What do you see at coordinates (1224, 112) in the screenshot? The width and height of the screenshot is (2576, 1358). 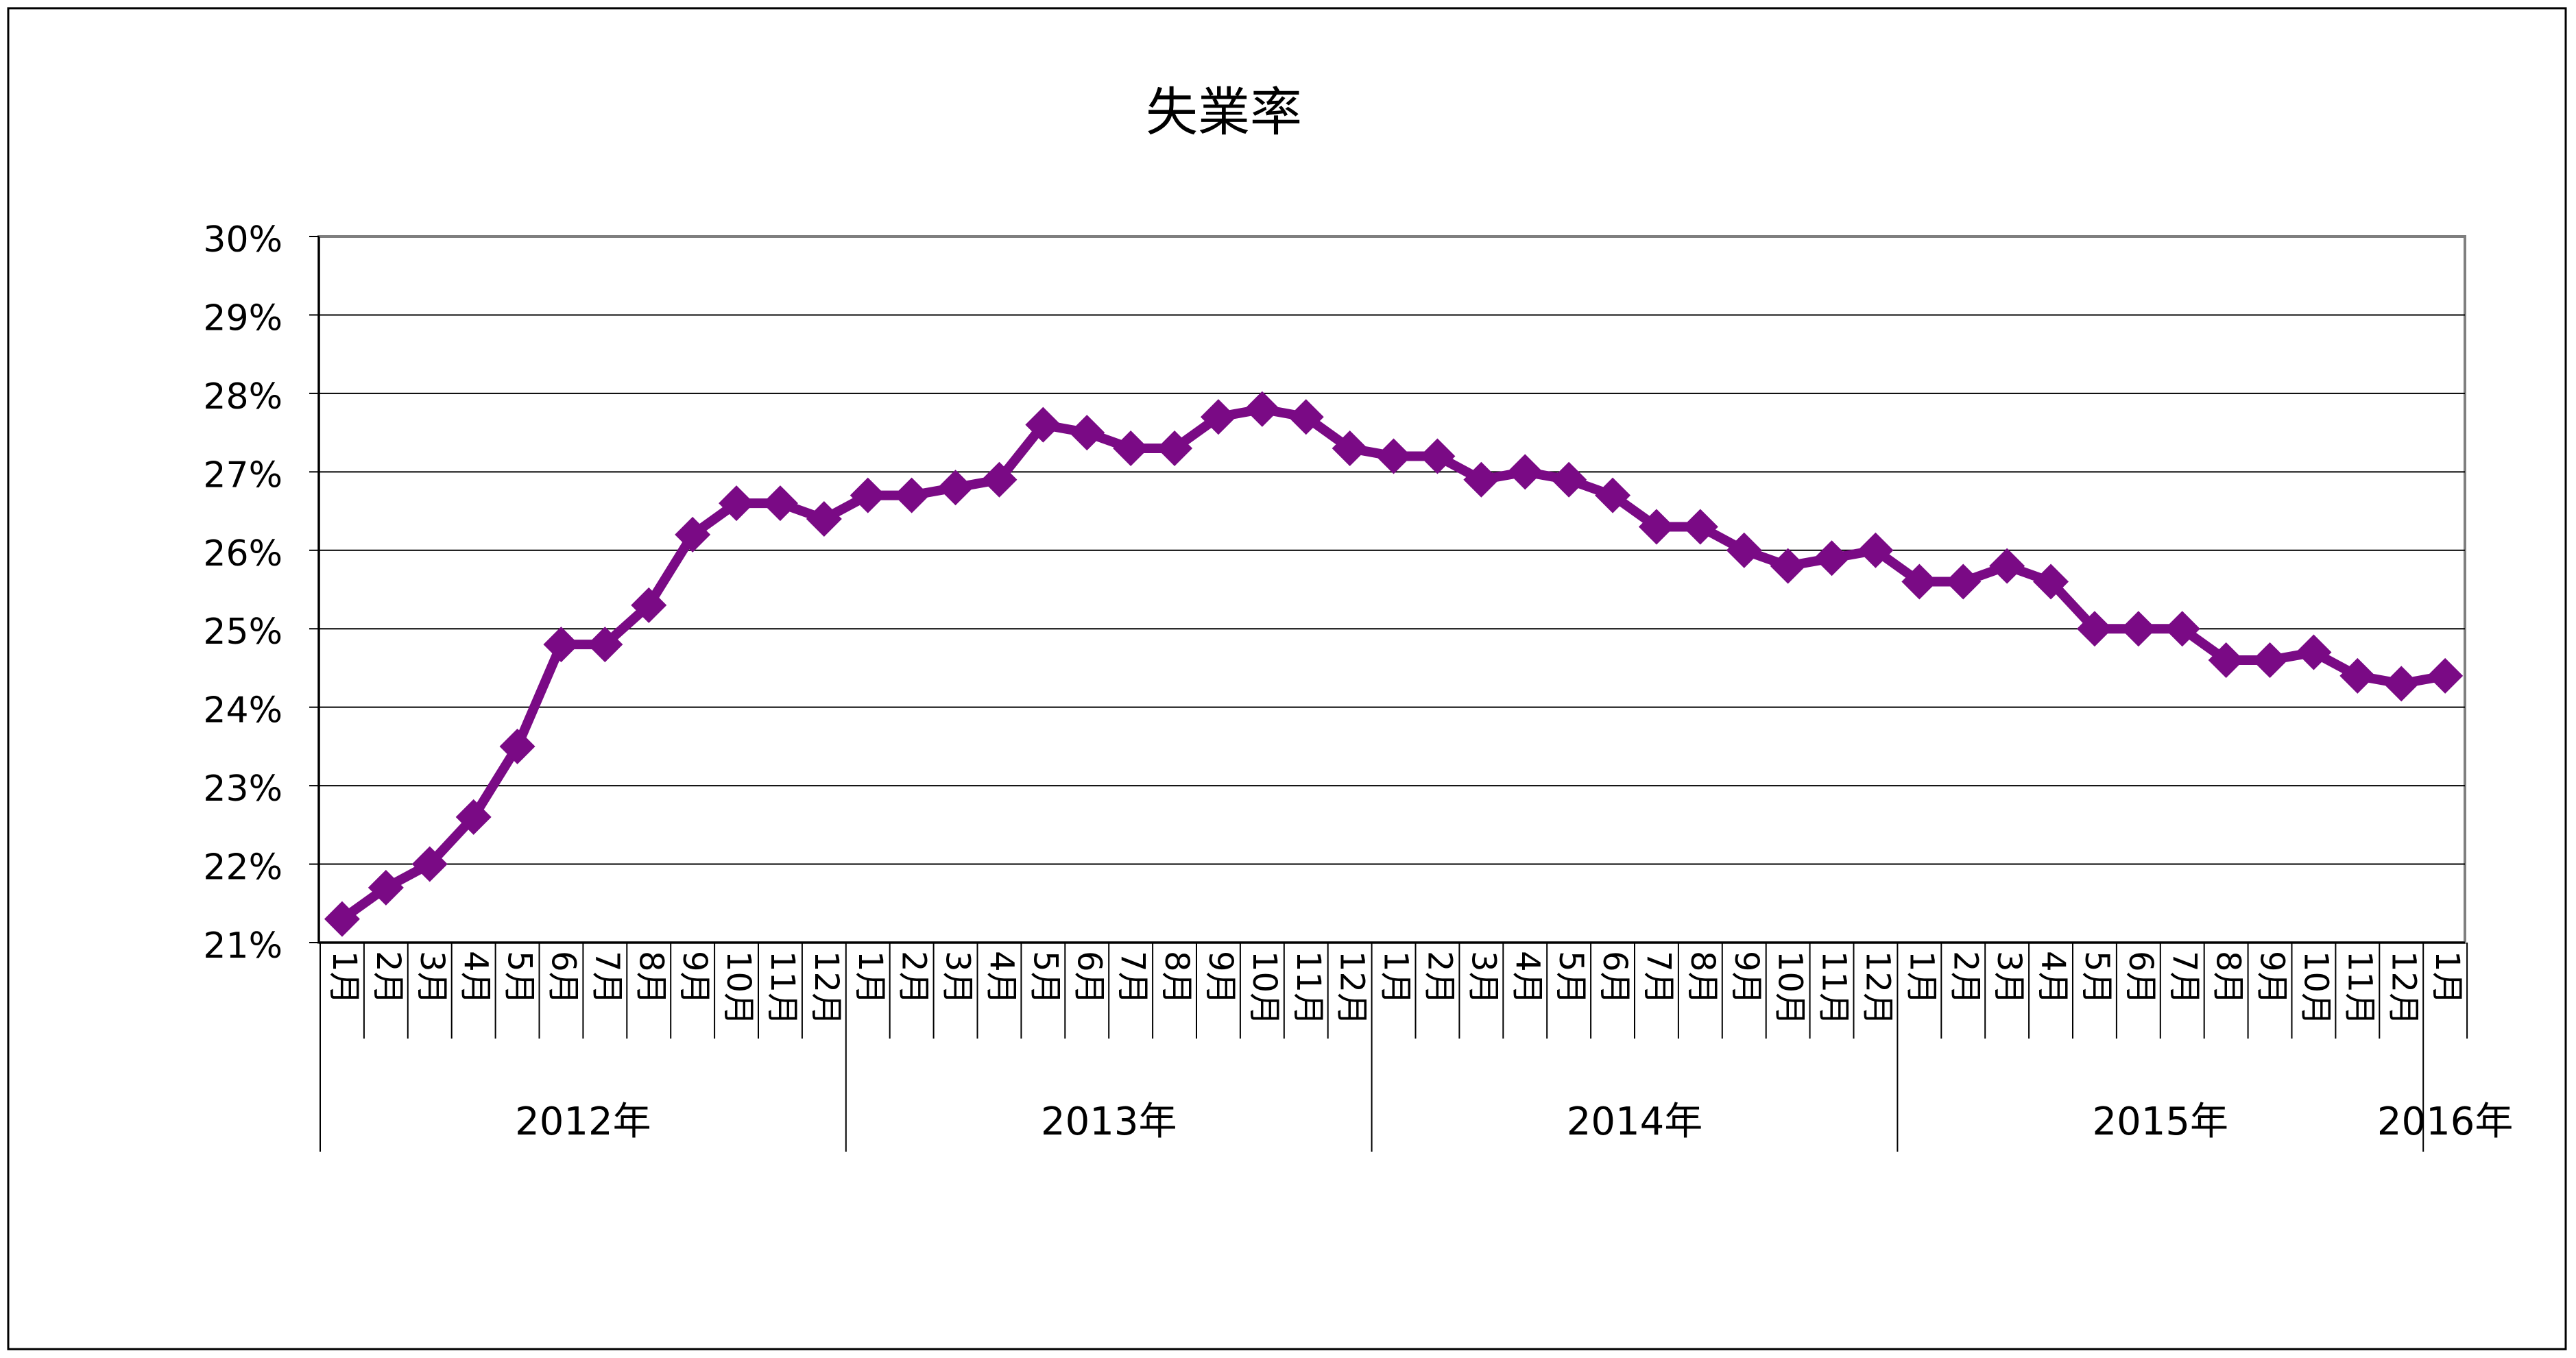 I see `chart-title: 失業率` at bounding box center [1224, 112].